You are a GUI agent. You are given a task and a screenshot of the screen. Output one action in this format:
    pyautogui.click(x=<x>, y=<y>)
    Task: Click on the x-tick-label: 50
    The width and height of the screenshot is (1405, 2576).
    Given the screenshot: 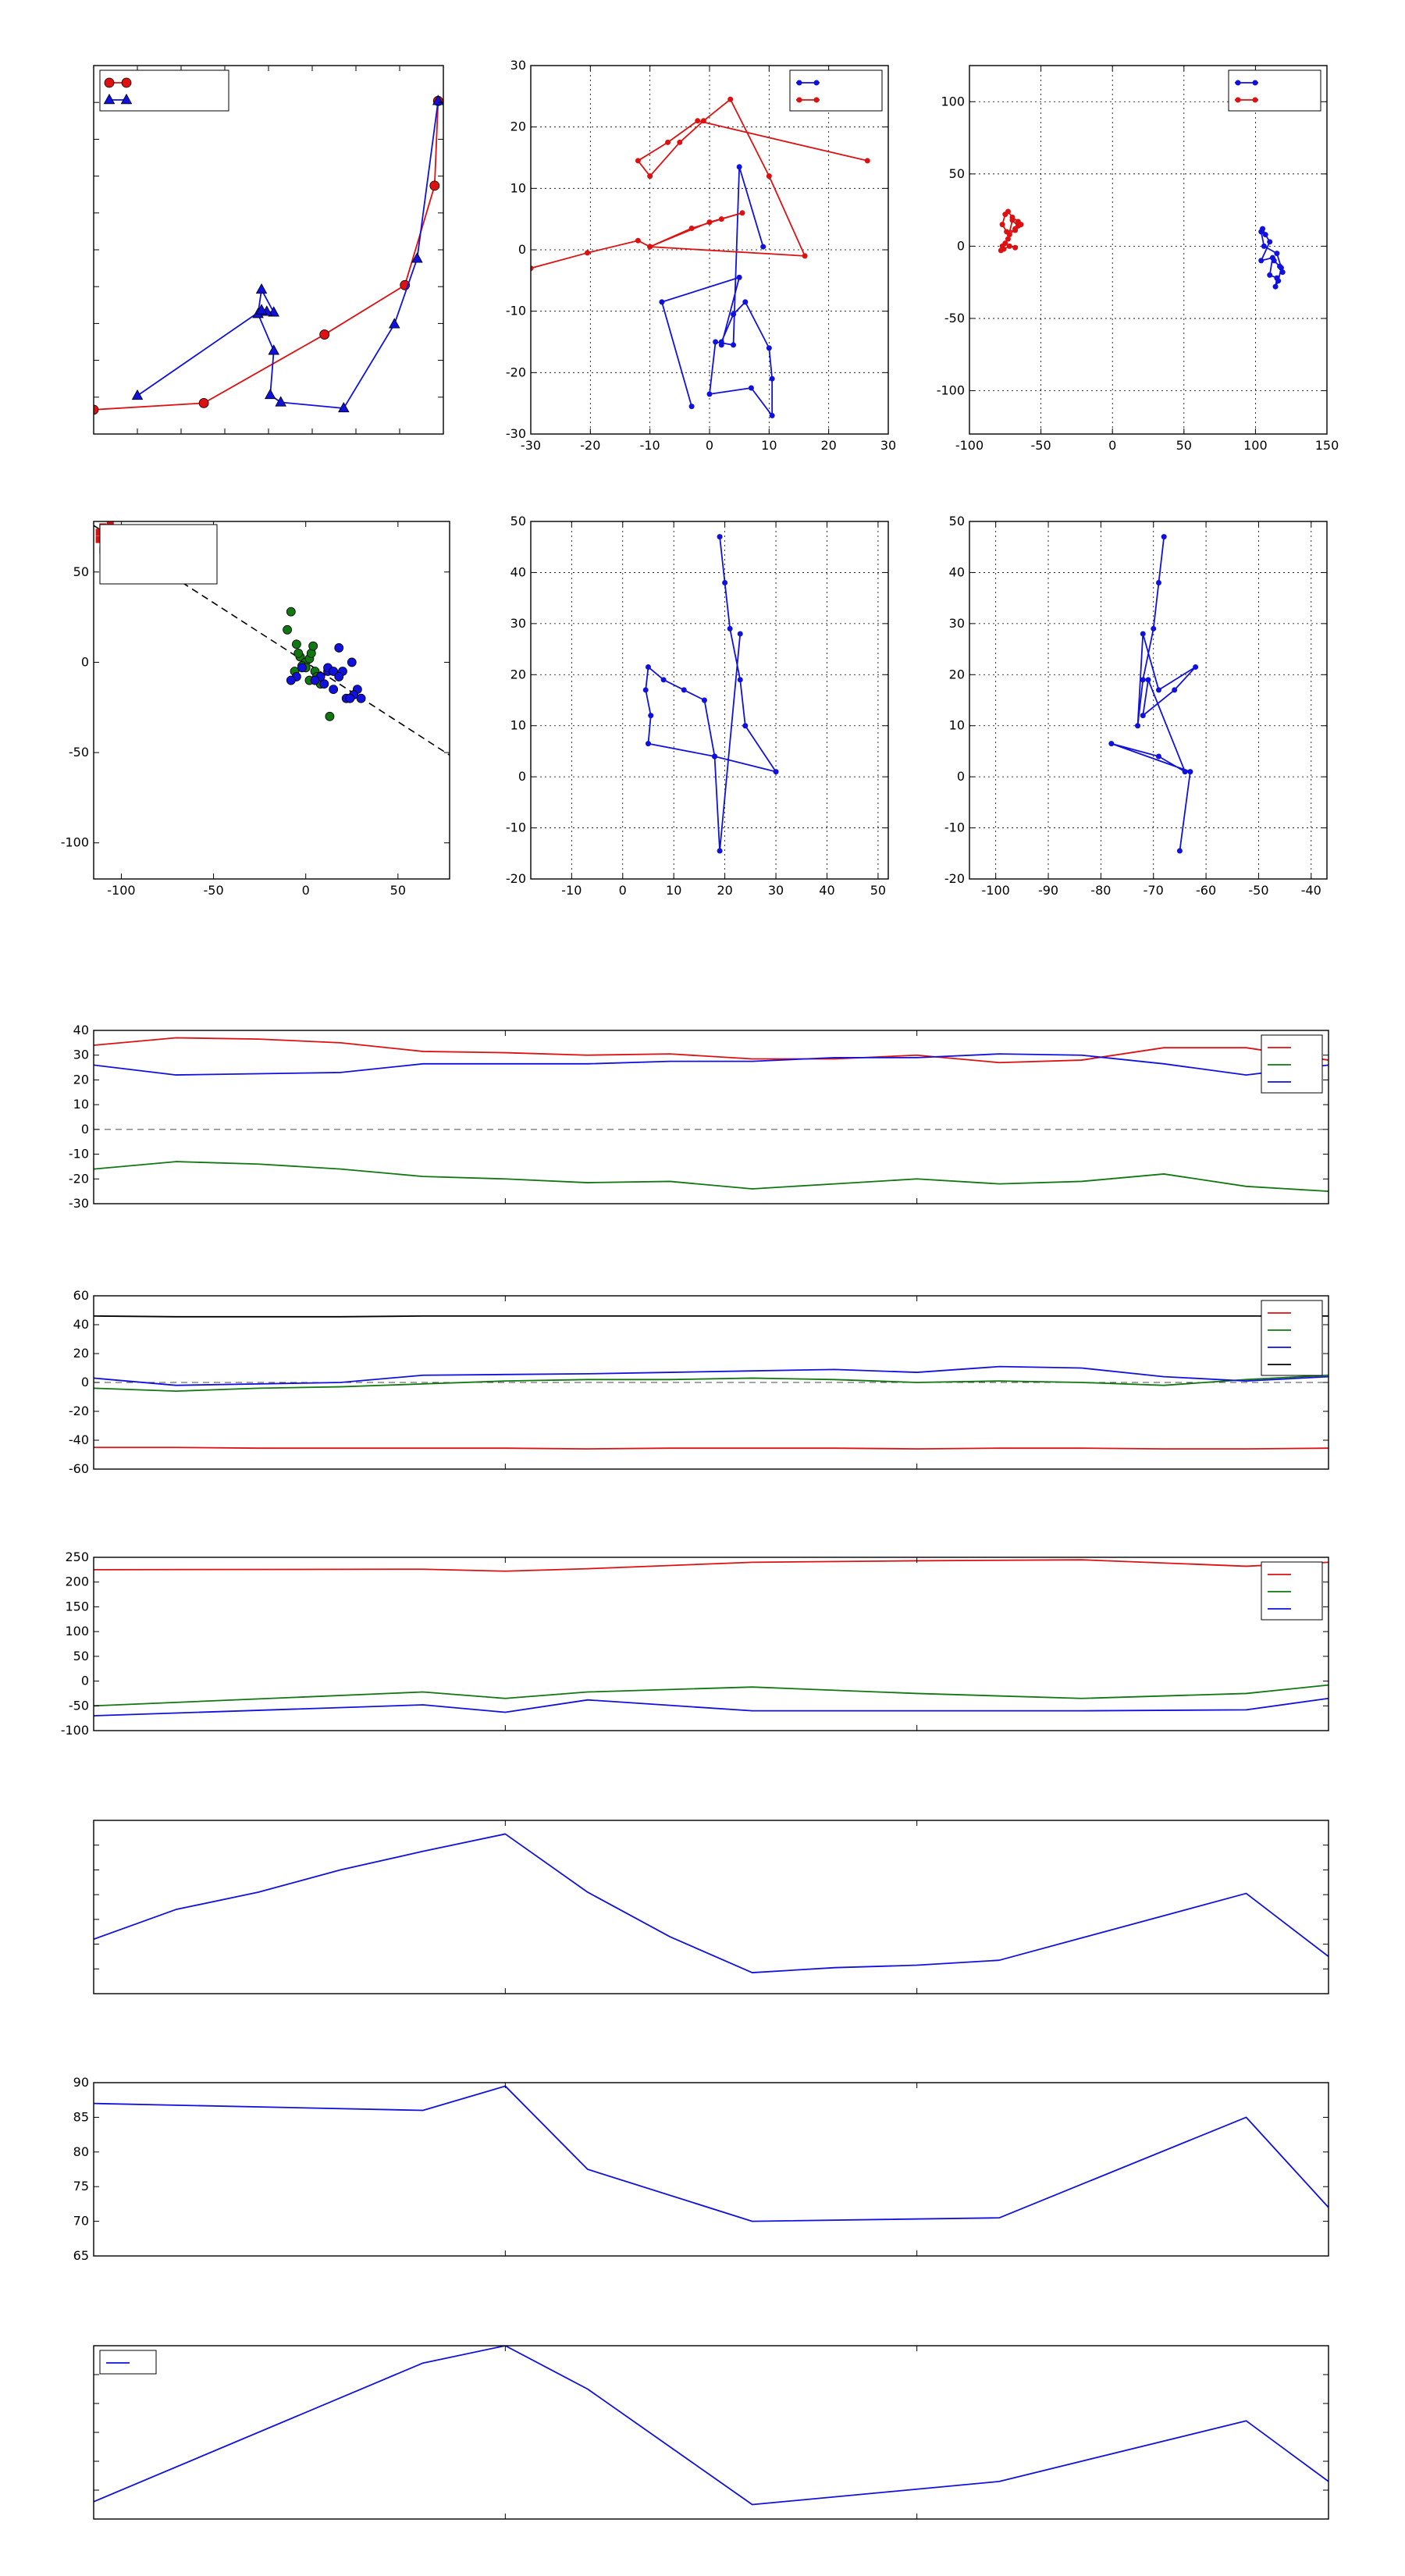 What is the action you would take?
    pyautogui.click(x=878, y=890)
    